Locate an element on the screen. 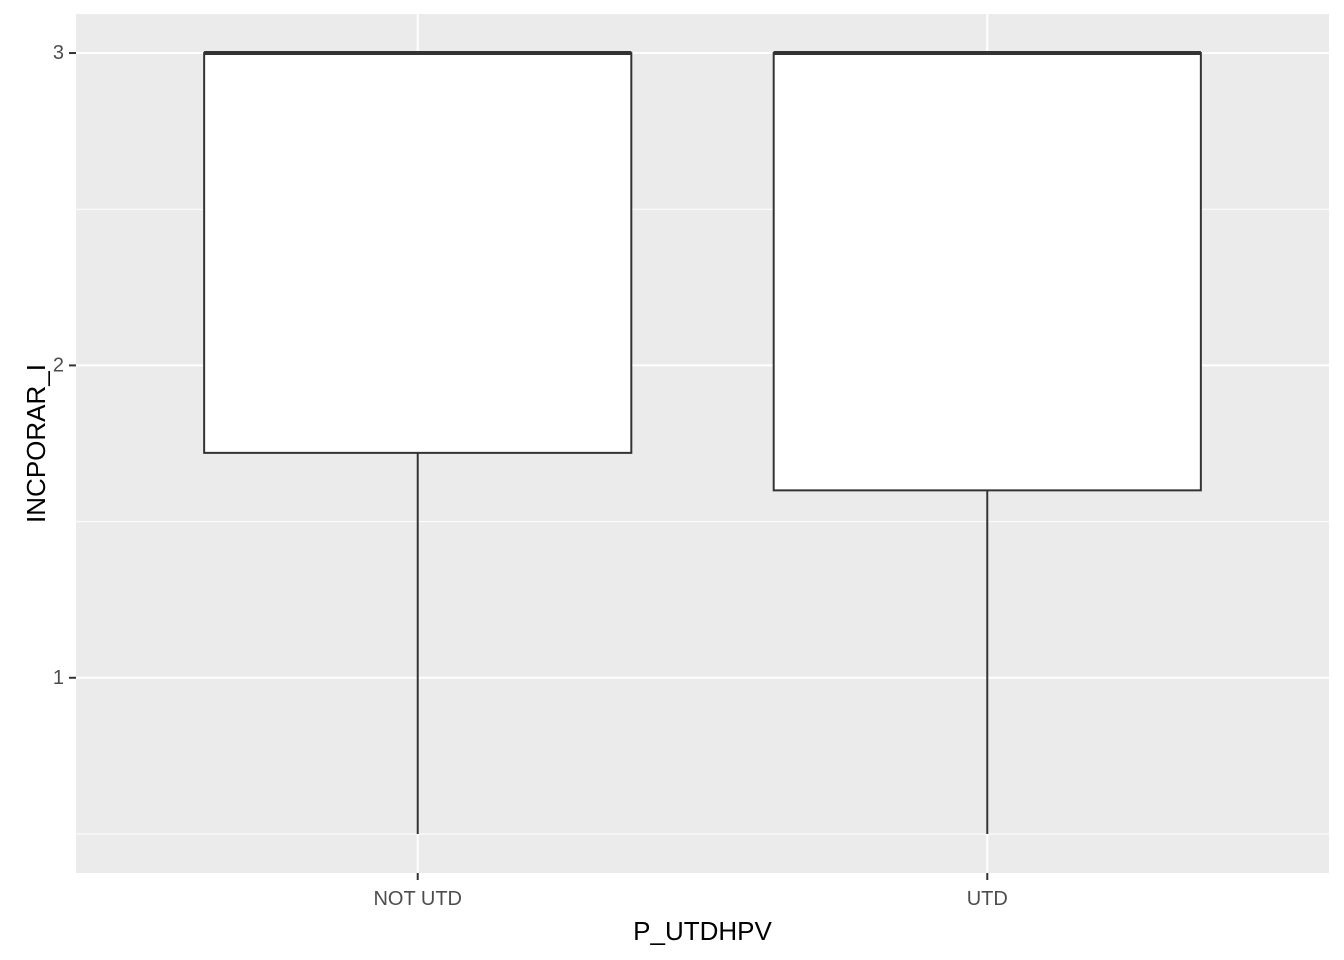 Image resolution: width=1344 pixels, height=960 pixels. y-tick-label: 3 is located at coordinates (58, 53).